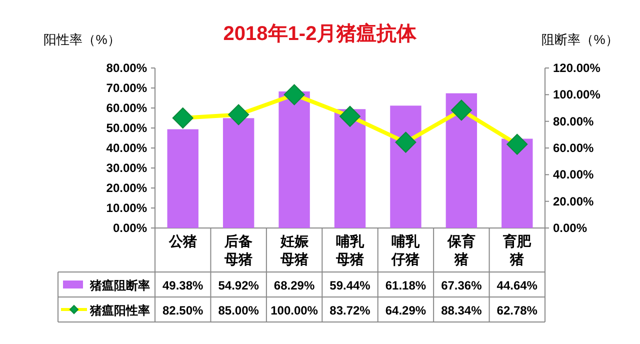  I want to click on data-label: 54.92%, so click(239, 285).